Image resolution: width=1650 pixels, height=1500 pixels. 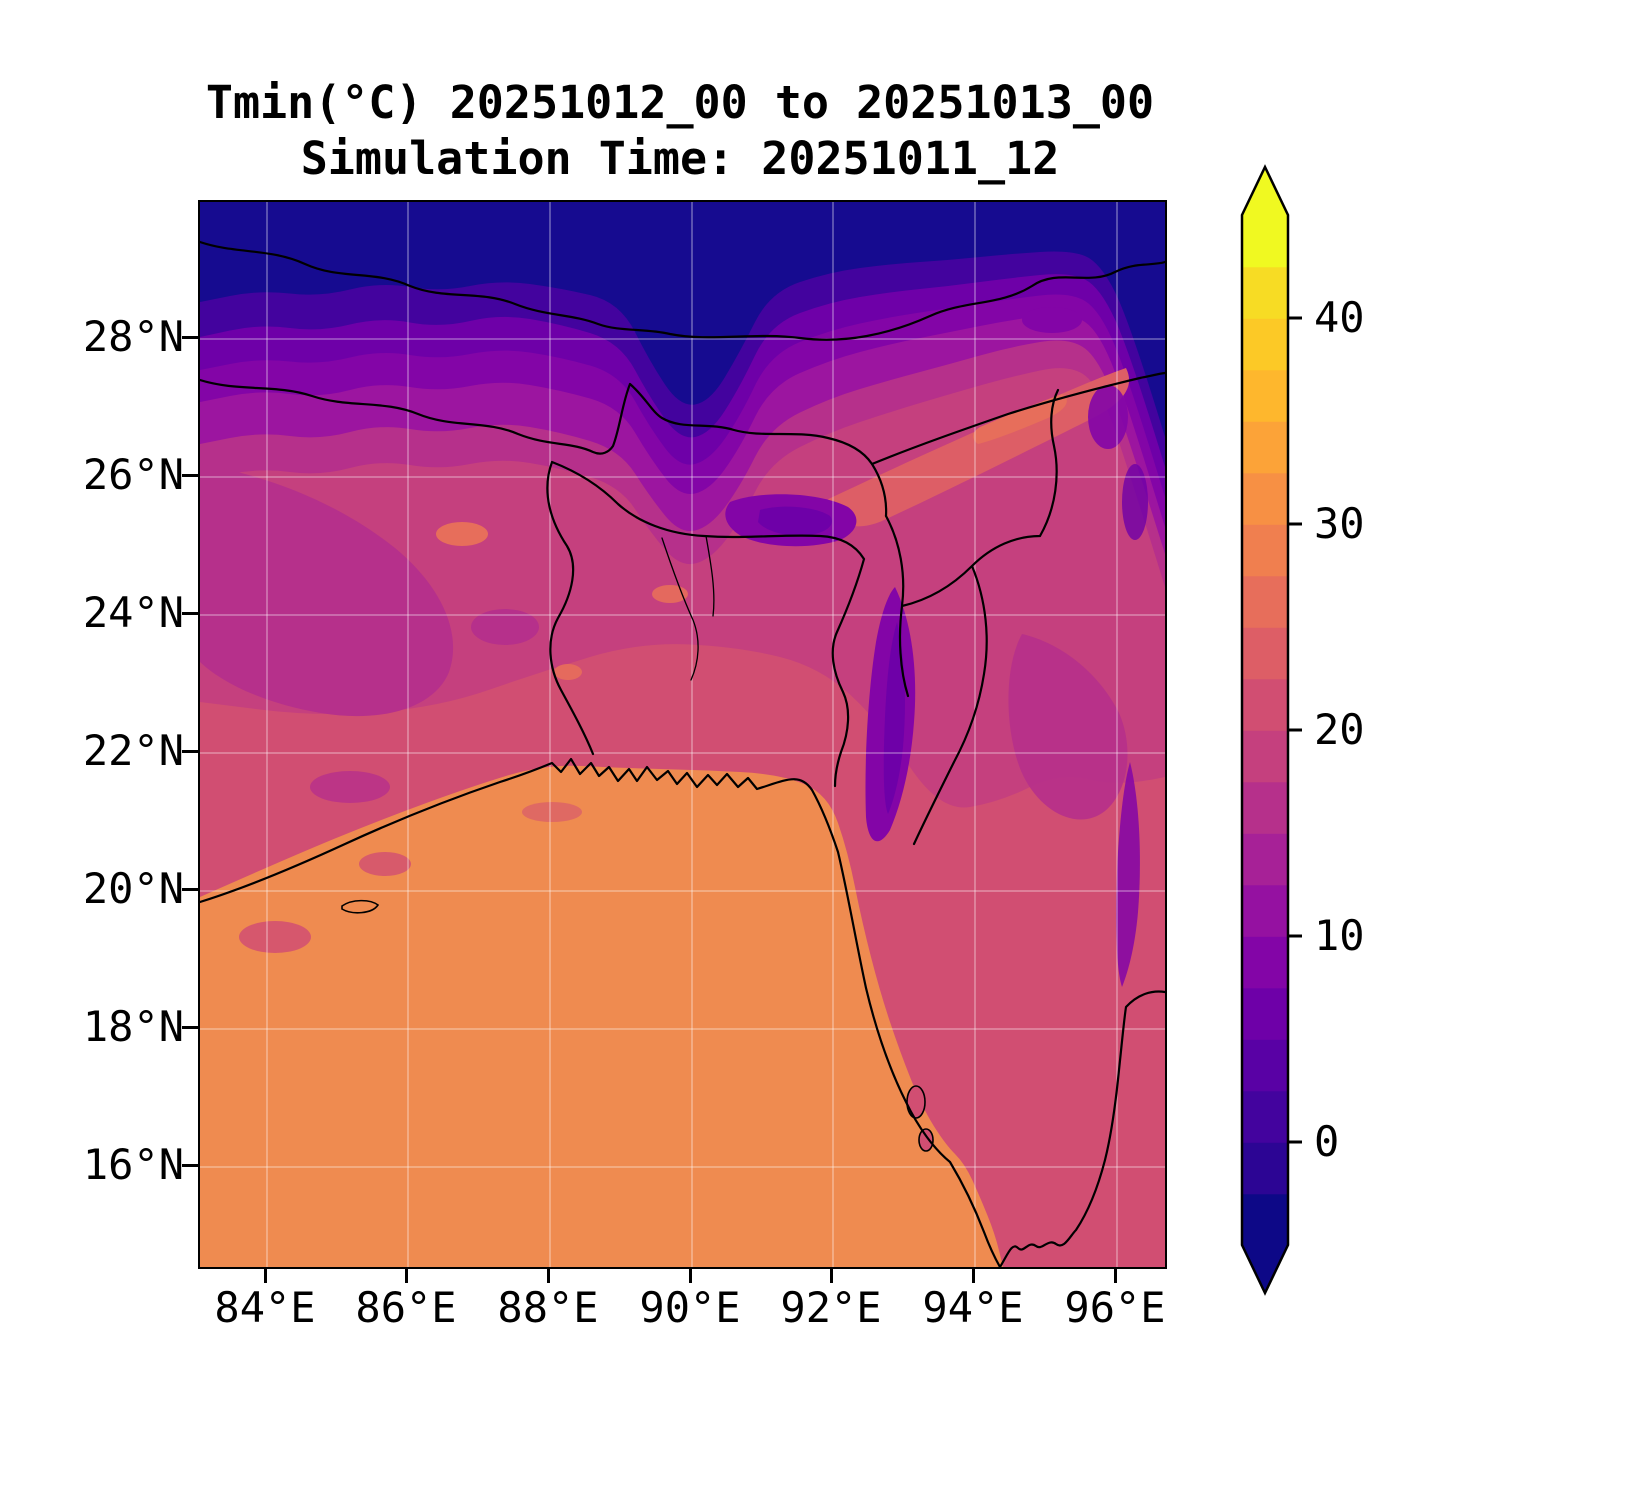 What do you see at coordinates (133, 1026) in the screenshot?
I see `lat-tick-label: 18°N` at bounding box center [133, 1026].